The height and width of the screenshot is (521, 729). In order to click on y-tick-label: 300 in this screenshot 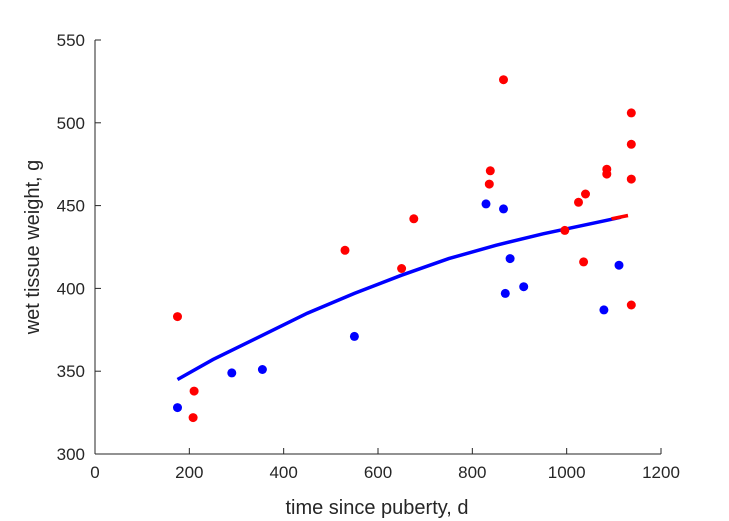, I will do `click(71, 454)`.